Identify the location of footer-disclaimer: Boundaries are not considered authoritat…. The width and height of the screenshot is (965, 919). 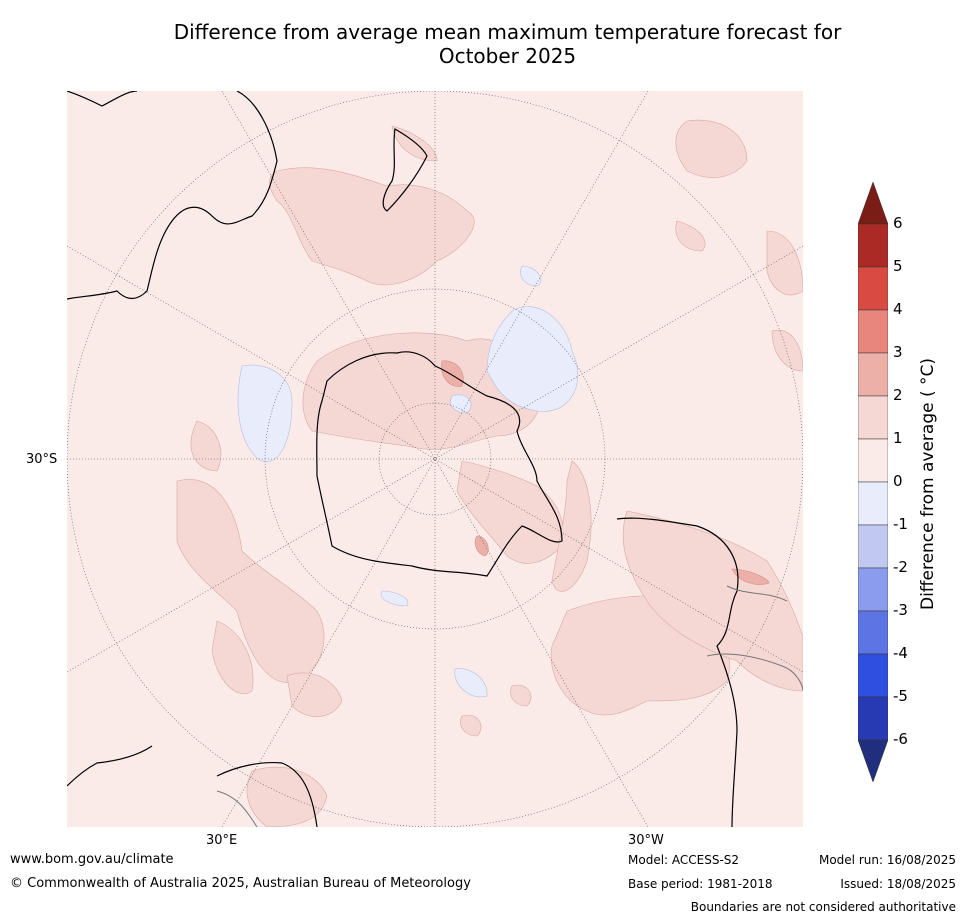
(823, 907).